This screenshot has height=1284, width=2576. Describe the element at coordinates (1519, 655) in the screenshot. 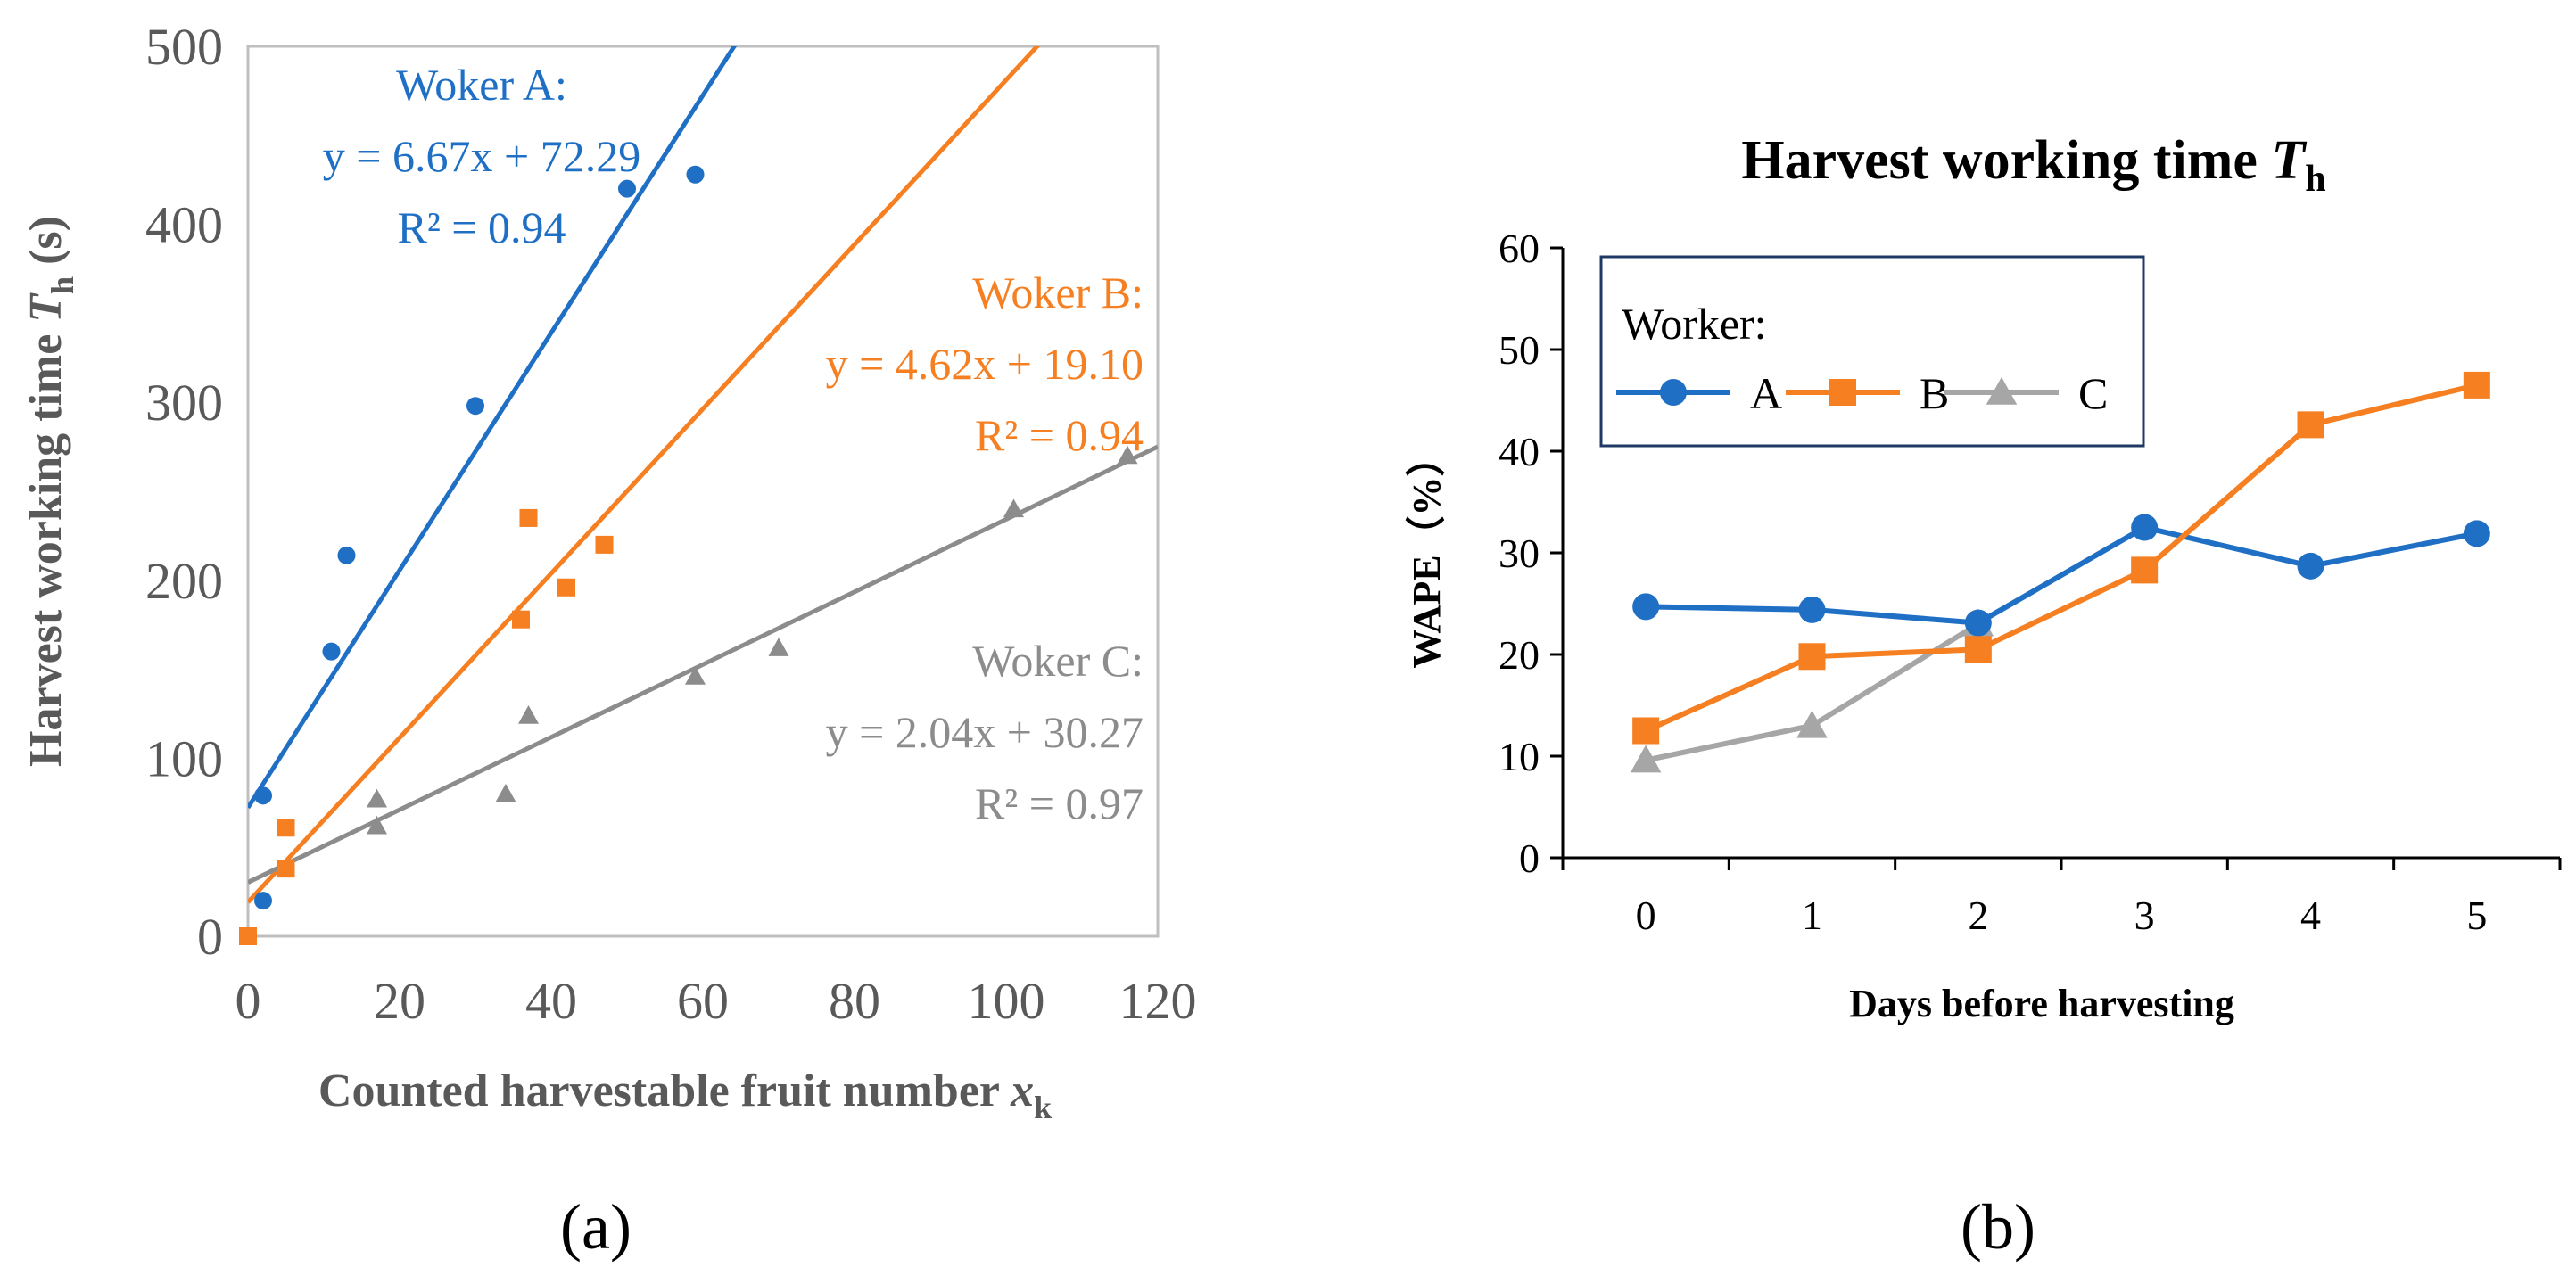

I see `chart-b-y-tick-2: 20` at that location.